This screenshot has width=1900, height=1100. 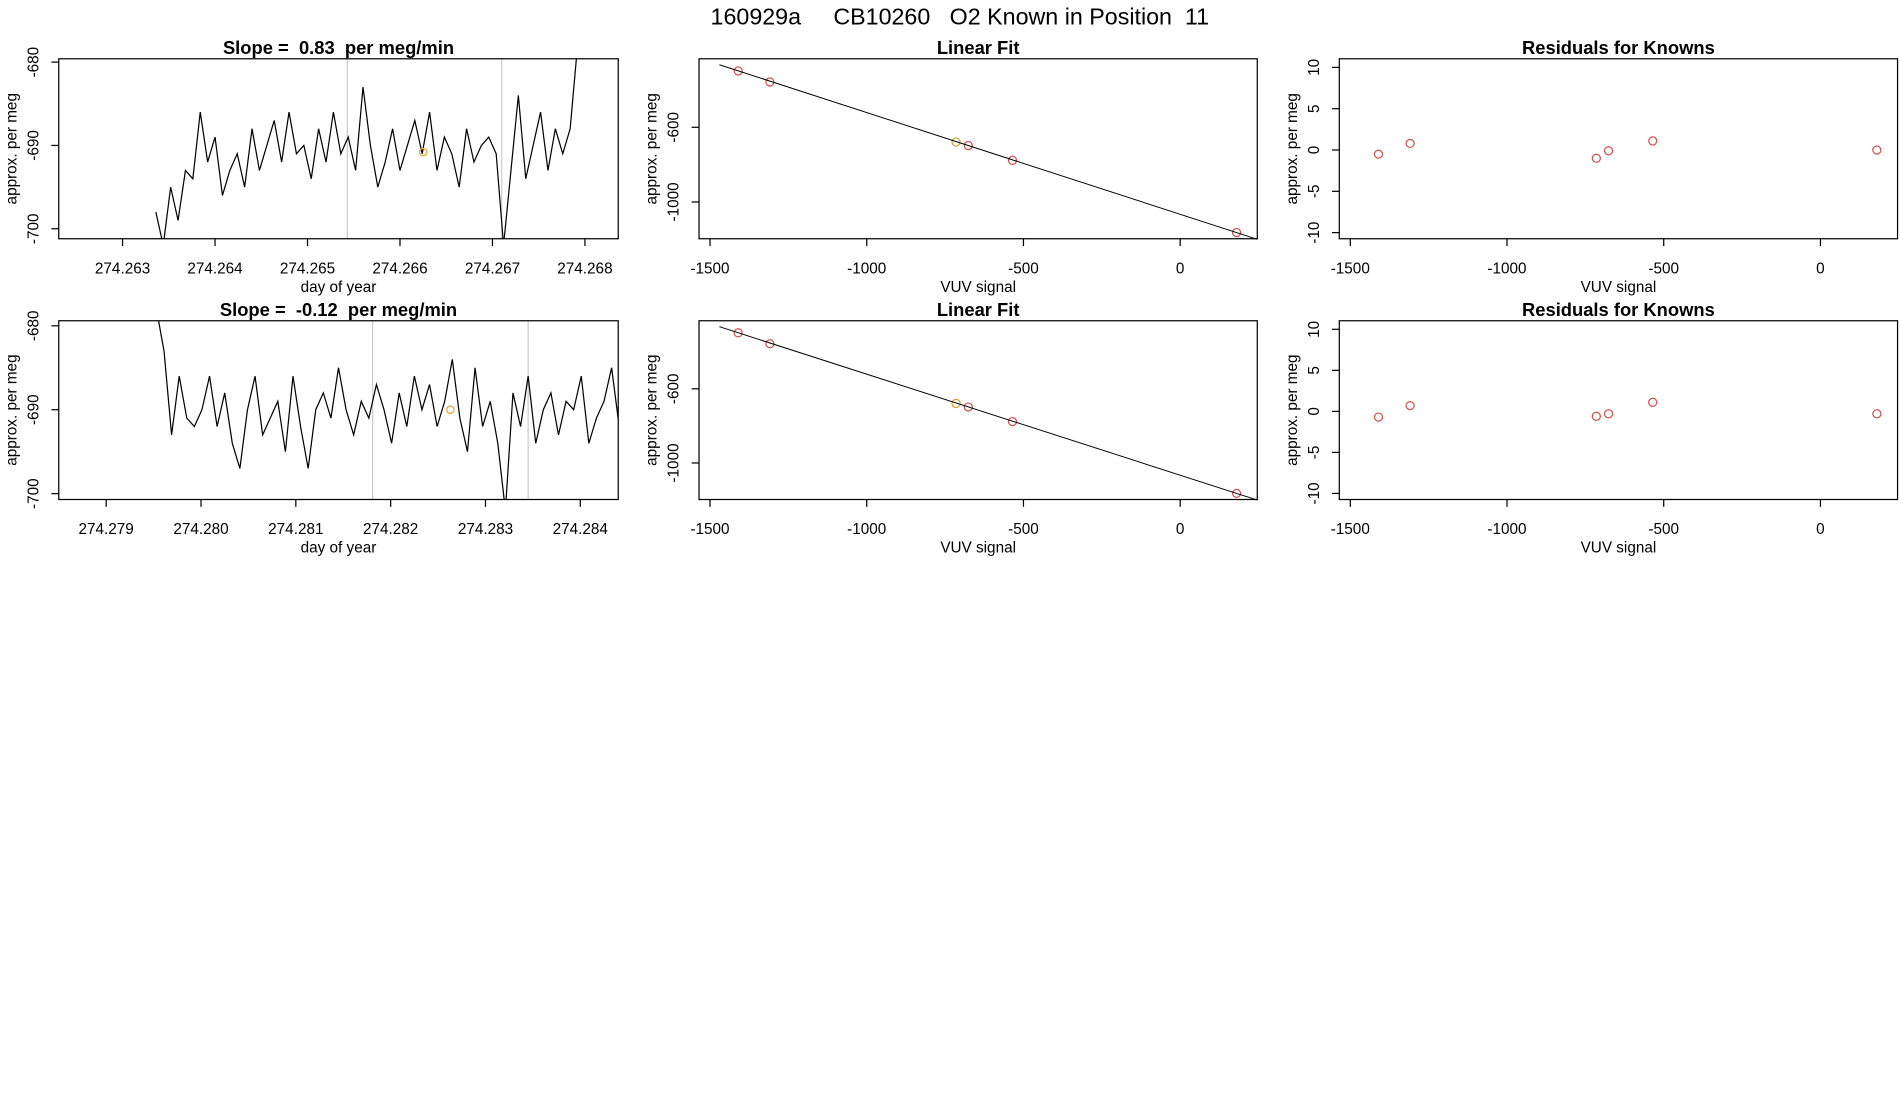 What do you see at coordinates (295, 529) in the screenshot?
I see `x-tick-label: 274.281` at bounding box center [295, 529].